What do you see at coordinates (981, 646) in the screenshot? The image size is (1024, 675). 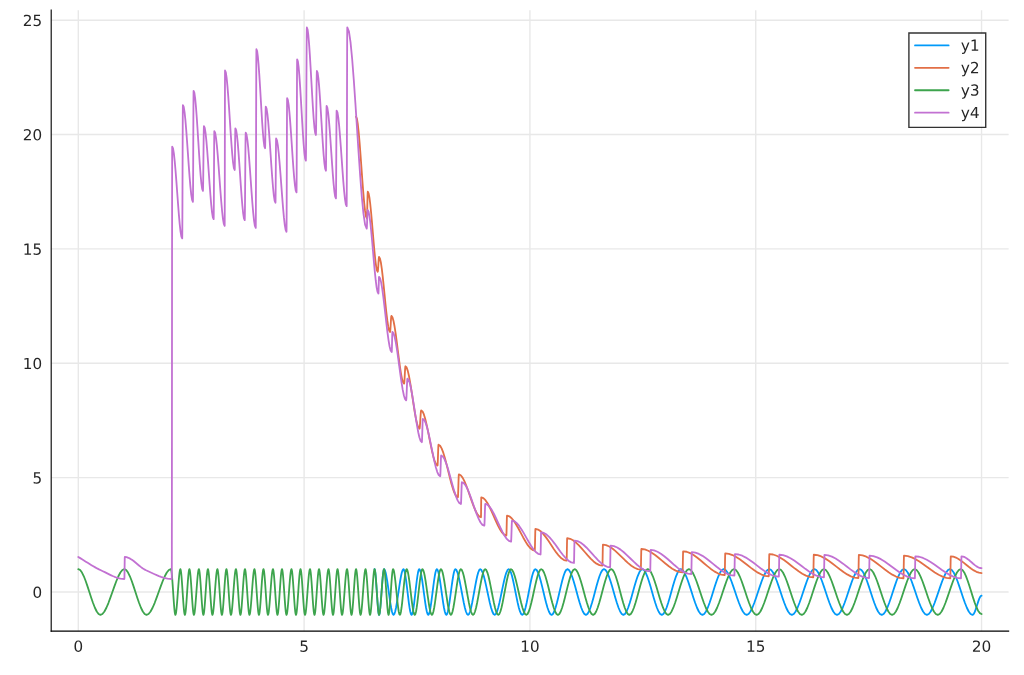 I see `x-tick-label: 20` at bounding box center [981, 646].